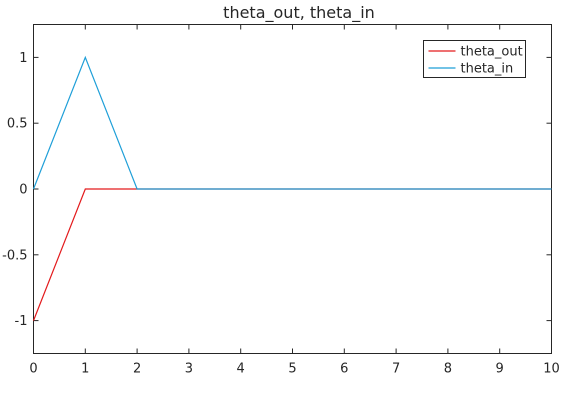 This screenshot has height=403, width=568. Describe the element at coordinates (299, 13) in the screenshot. I see `chart-title: theta_out, theta_in` at that location.